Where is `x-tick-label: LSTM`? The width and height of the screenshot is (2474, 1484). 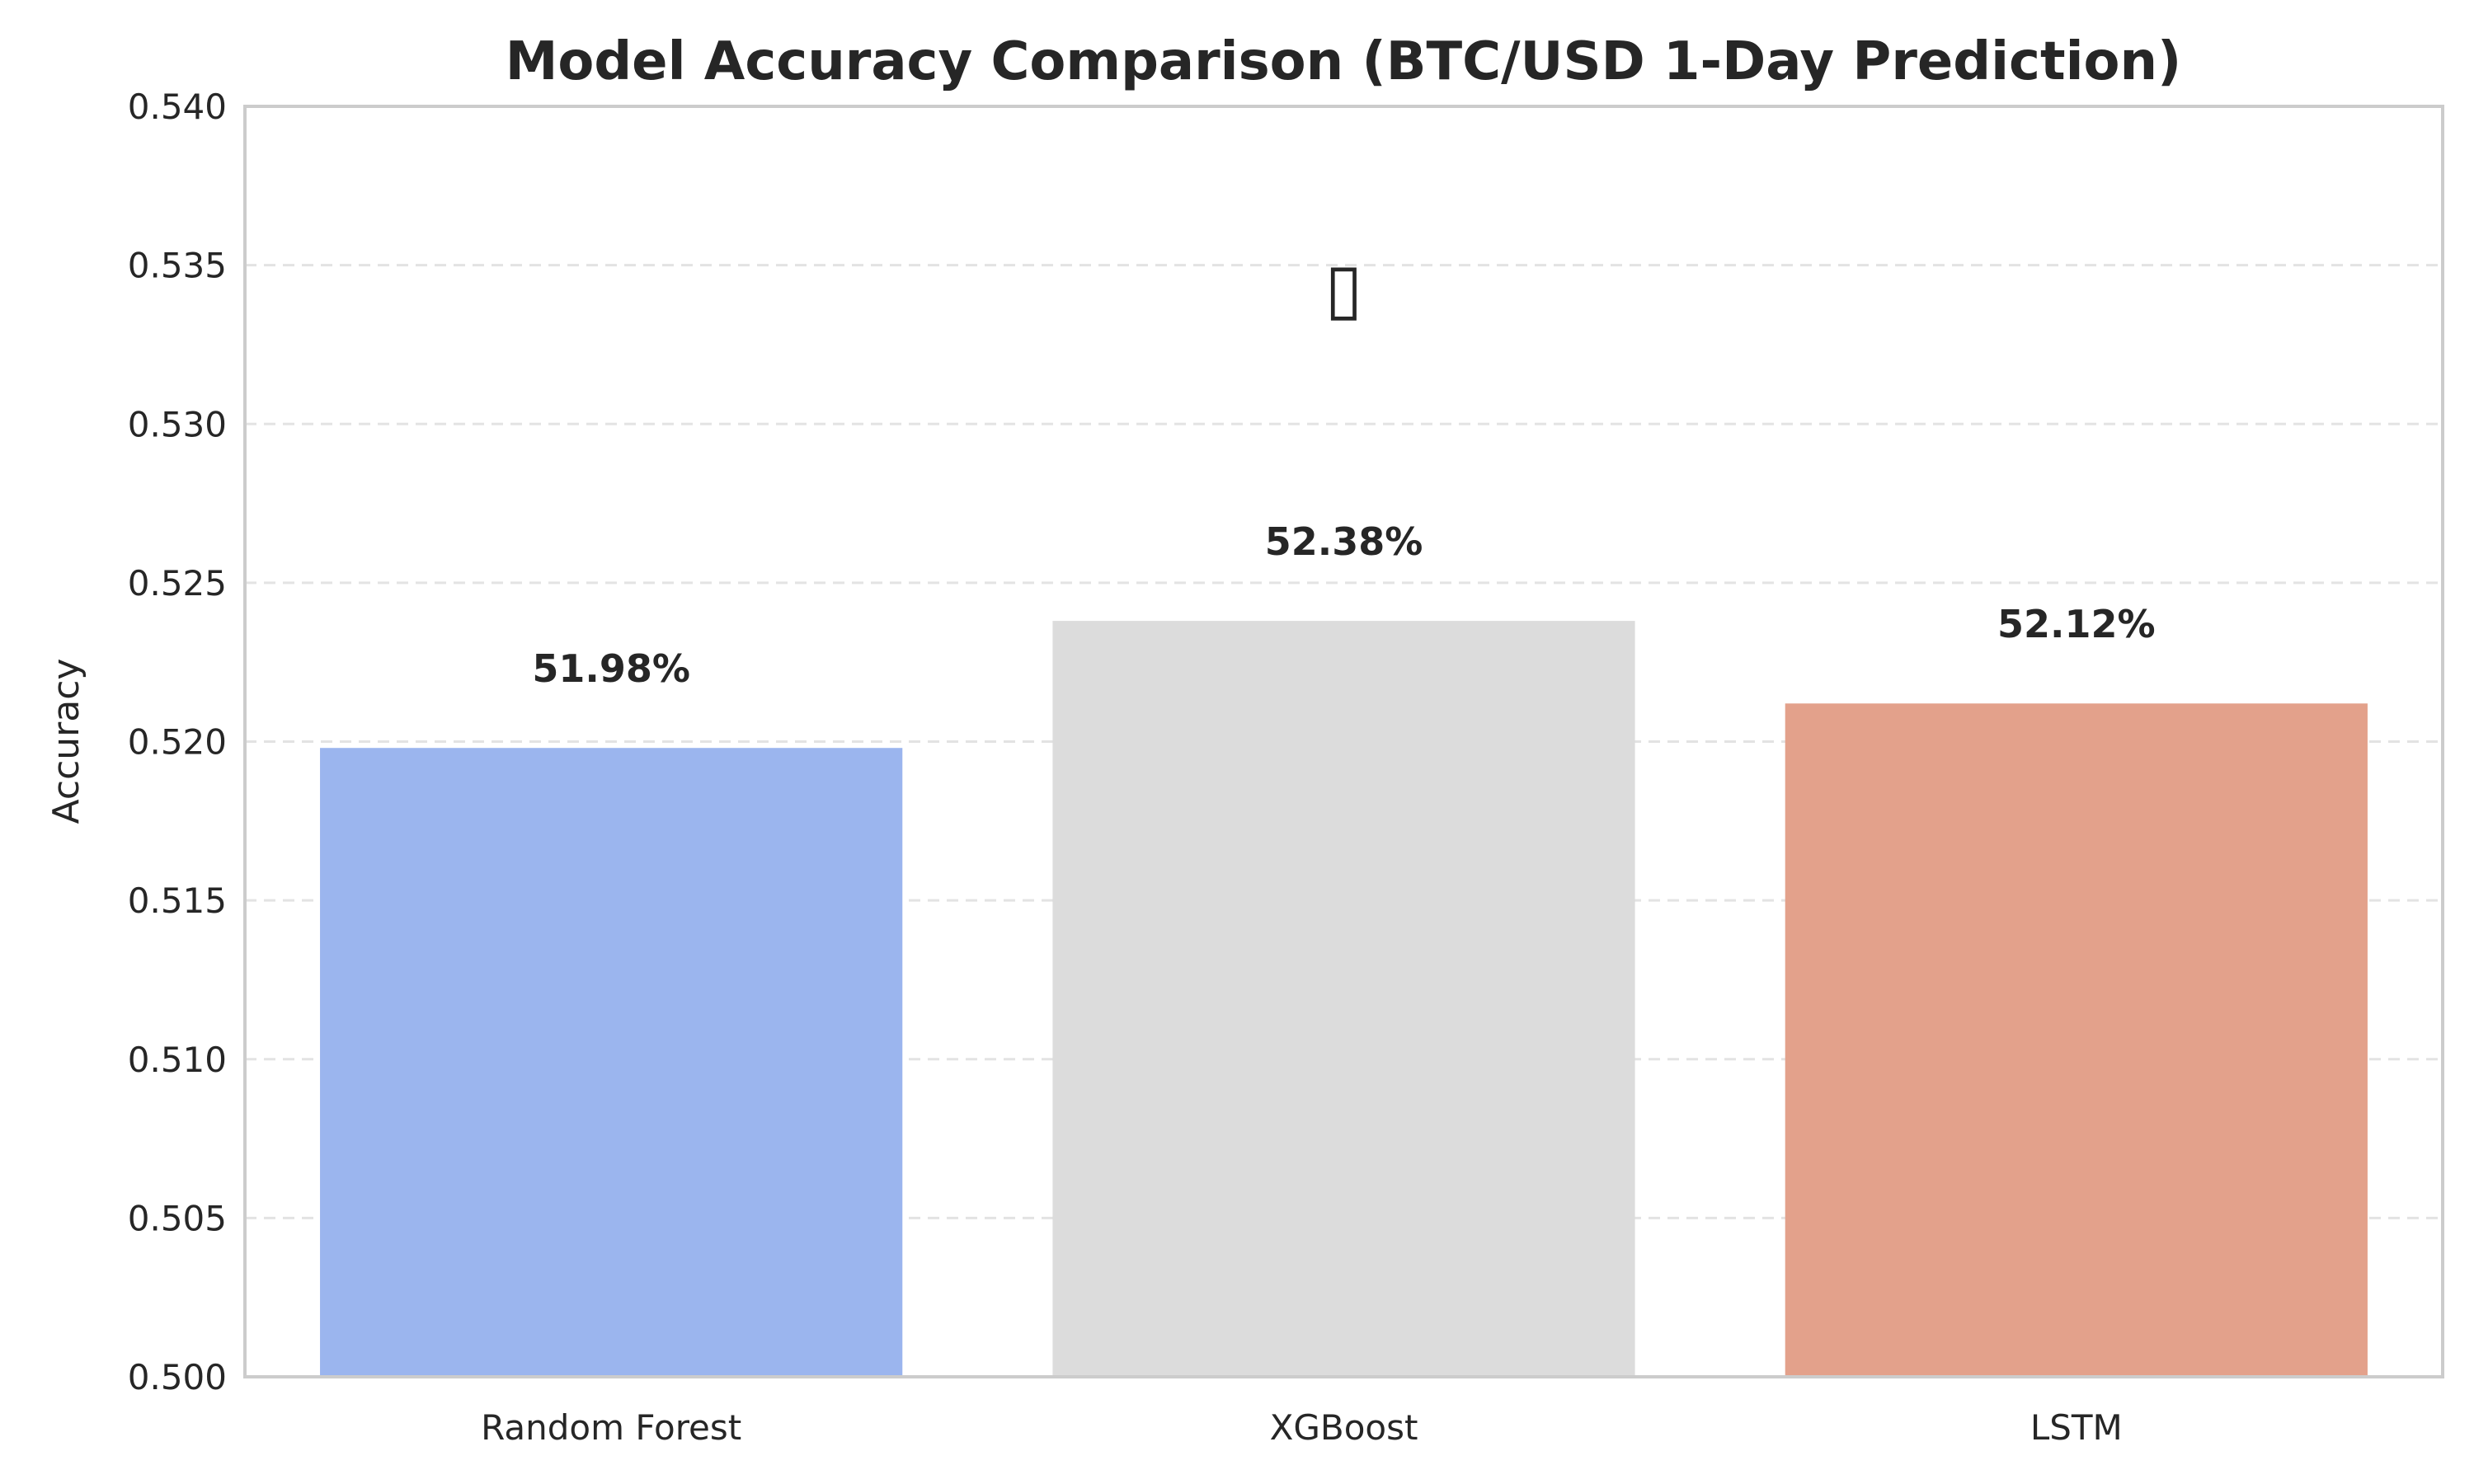 x-tick-label: LSTM is located at coordinates (2076, 1427).